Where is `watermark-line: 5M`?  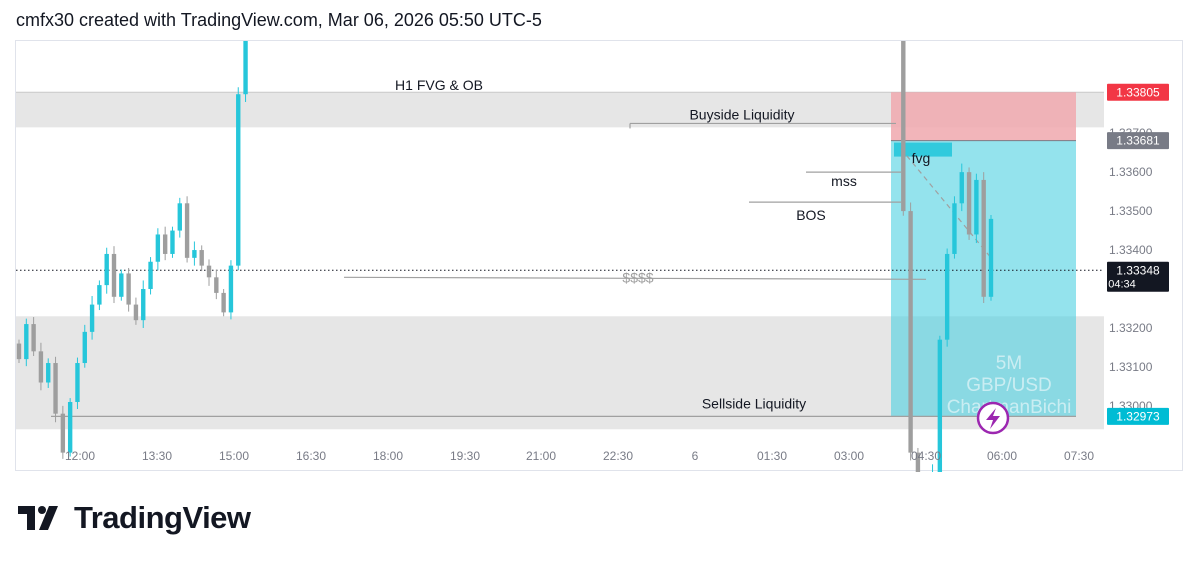
watermark-line: 5M is located at coordinates (1009, 363).